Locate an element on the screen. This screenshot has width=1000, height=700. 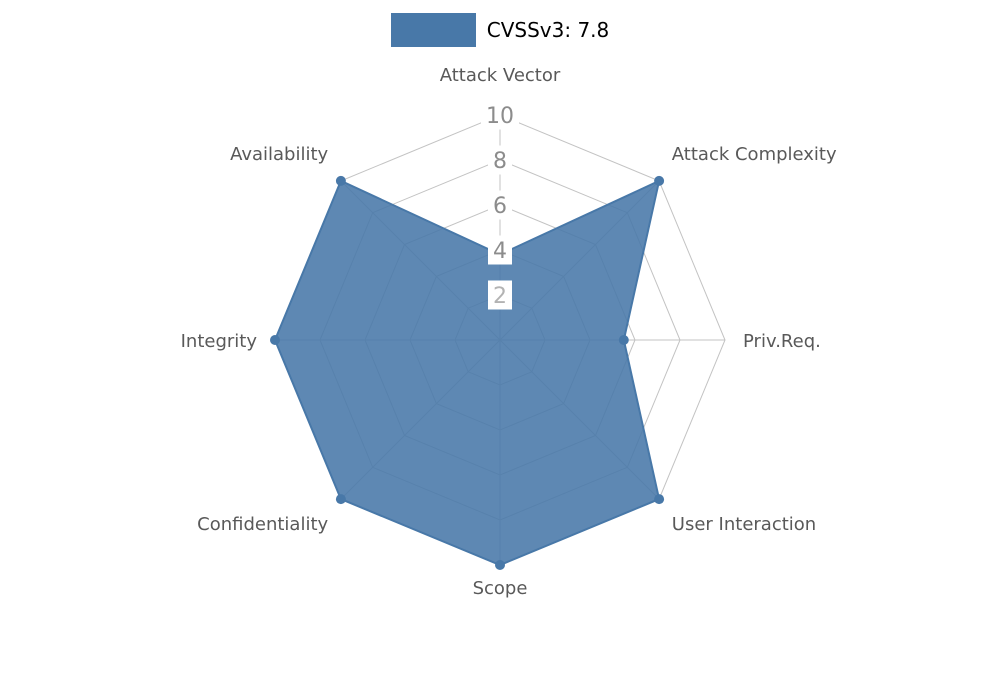
category-label: User Interaction is located at coordinates (744, 524).